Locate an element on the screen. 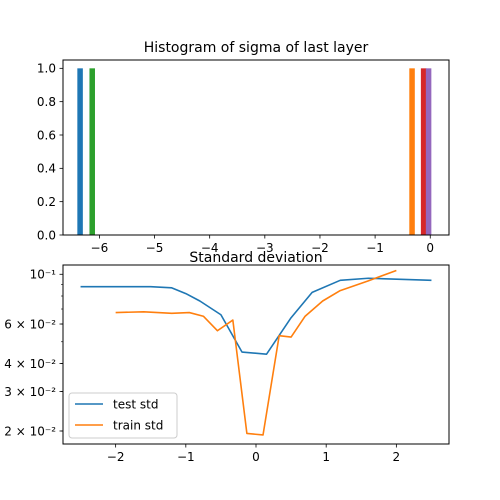 This screenshot has width=500, height=500. histogram-x-tick-label: −6 is located at coordinates (100, 248).